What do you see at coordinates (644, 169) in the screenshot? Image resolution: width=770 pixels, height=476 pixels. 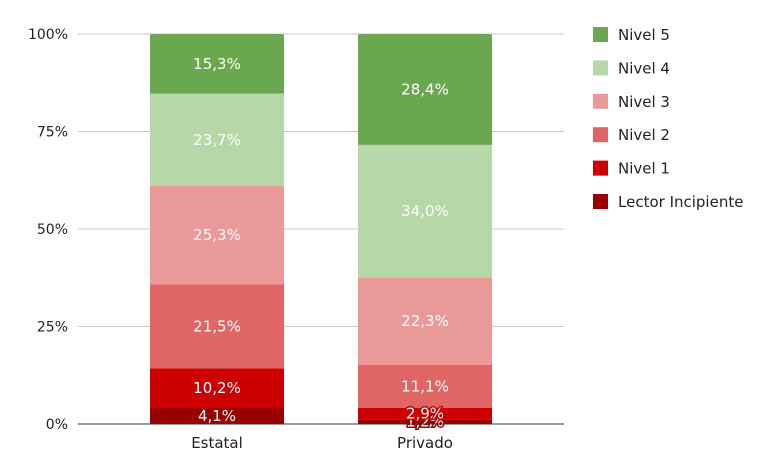 I see `legend-label: Nivel 1` at bounding box center [644, 169].